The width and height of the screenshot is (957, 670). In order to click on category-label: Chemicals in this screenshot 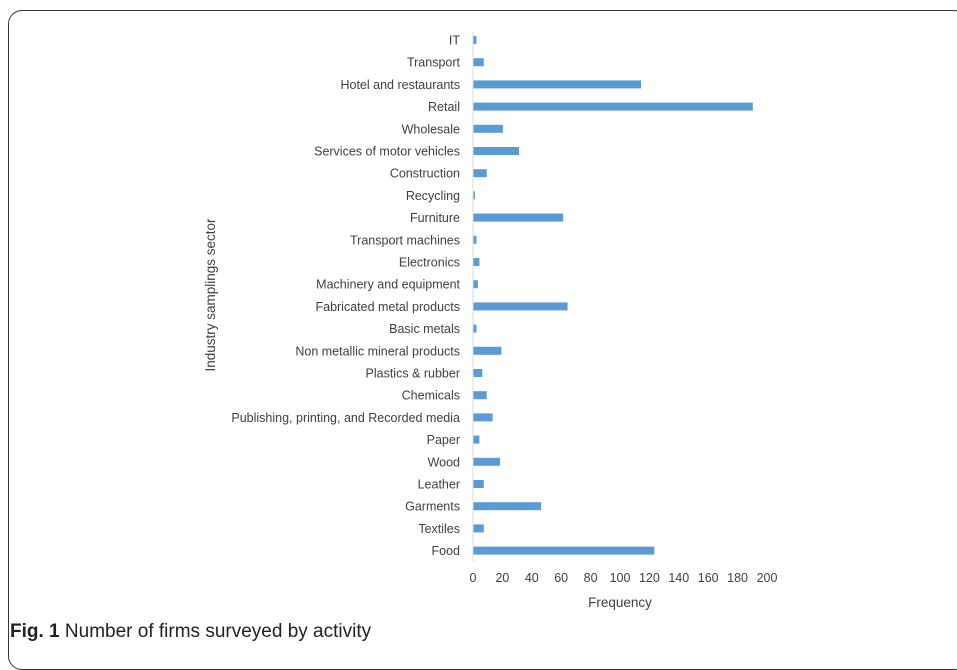, I will do `click(431, 396)`.